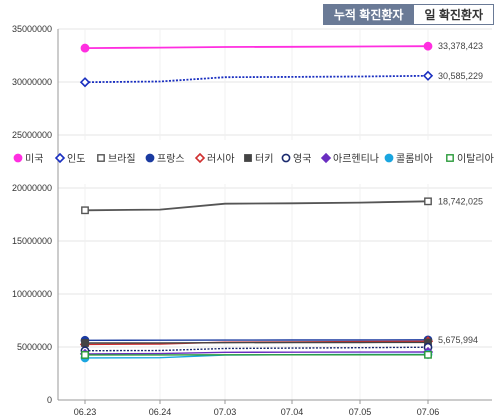  Describe the element at coordinates (360, 412) in the screenshot. I see `x-tick-label: 07.05` at that location.